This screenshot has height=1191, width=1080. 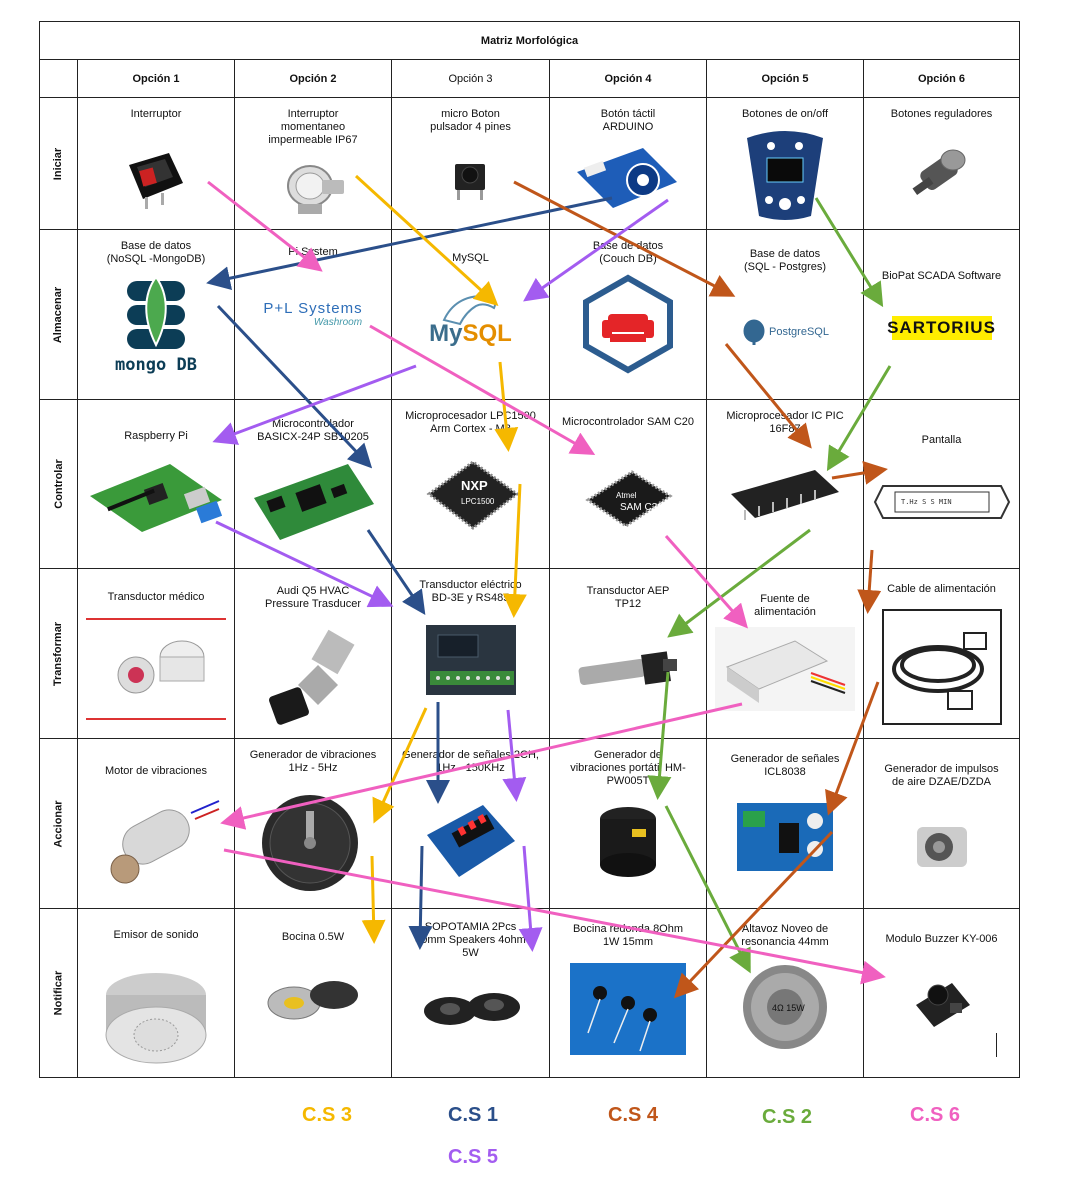 What do you see at coordinates (327, 1115) in the screenshot?
I see `legend-cs3: C.S 3` at bounding box center [327, 1115].